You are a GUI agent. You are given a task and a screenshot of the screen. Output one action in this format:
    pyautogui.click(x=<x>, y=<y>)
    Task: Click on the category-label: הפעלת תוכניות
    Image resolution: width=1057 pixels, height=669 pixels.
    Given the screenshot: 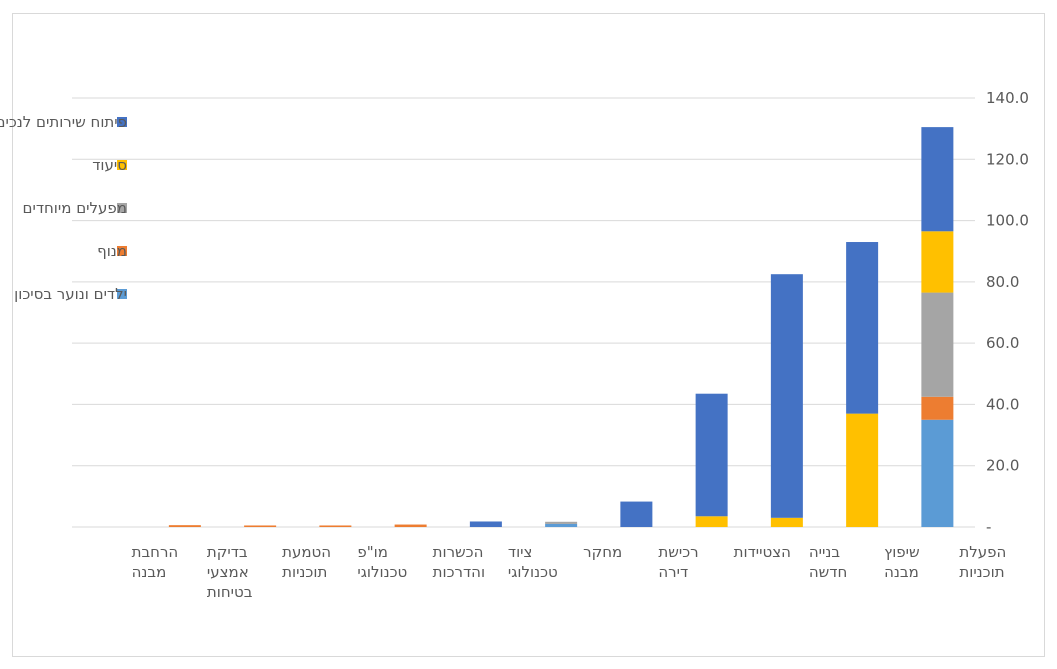 What is the action you would take?
    pyautogui.click(x=982, y=562)
    